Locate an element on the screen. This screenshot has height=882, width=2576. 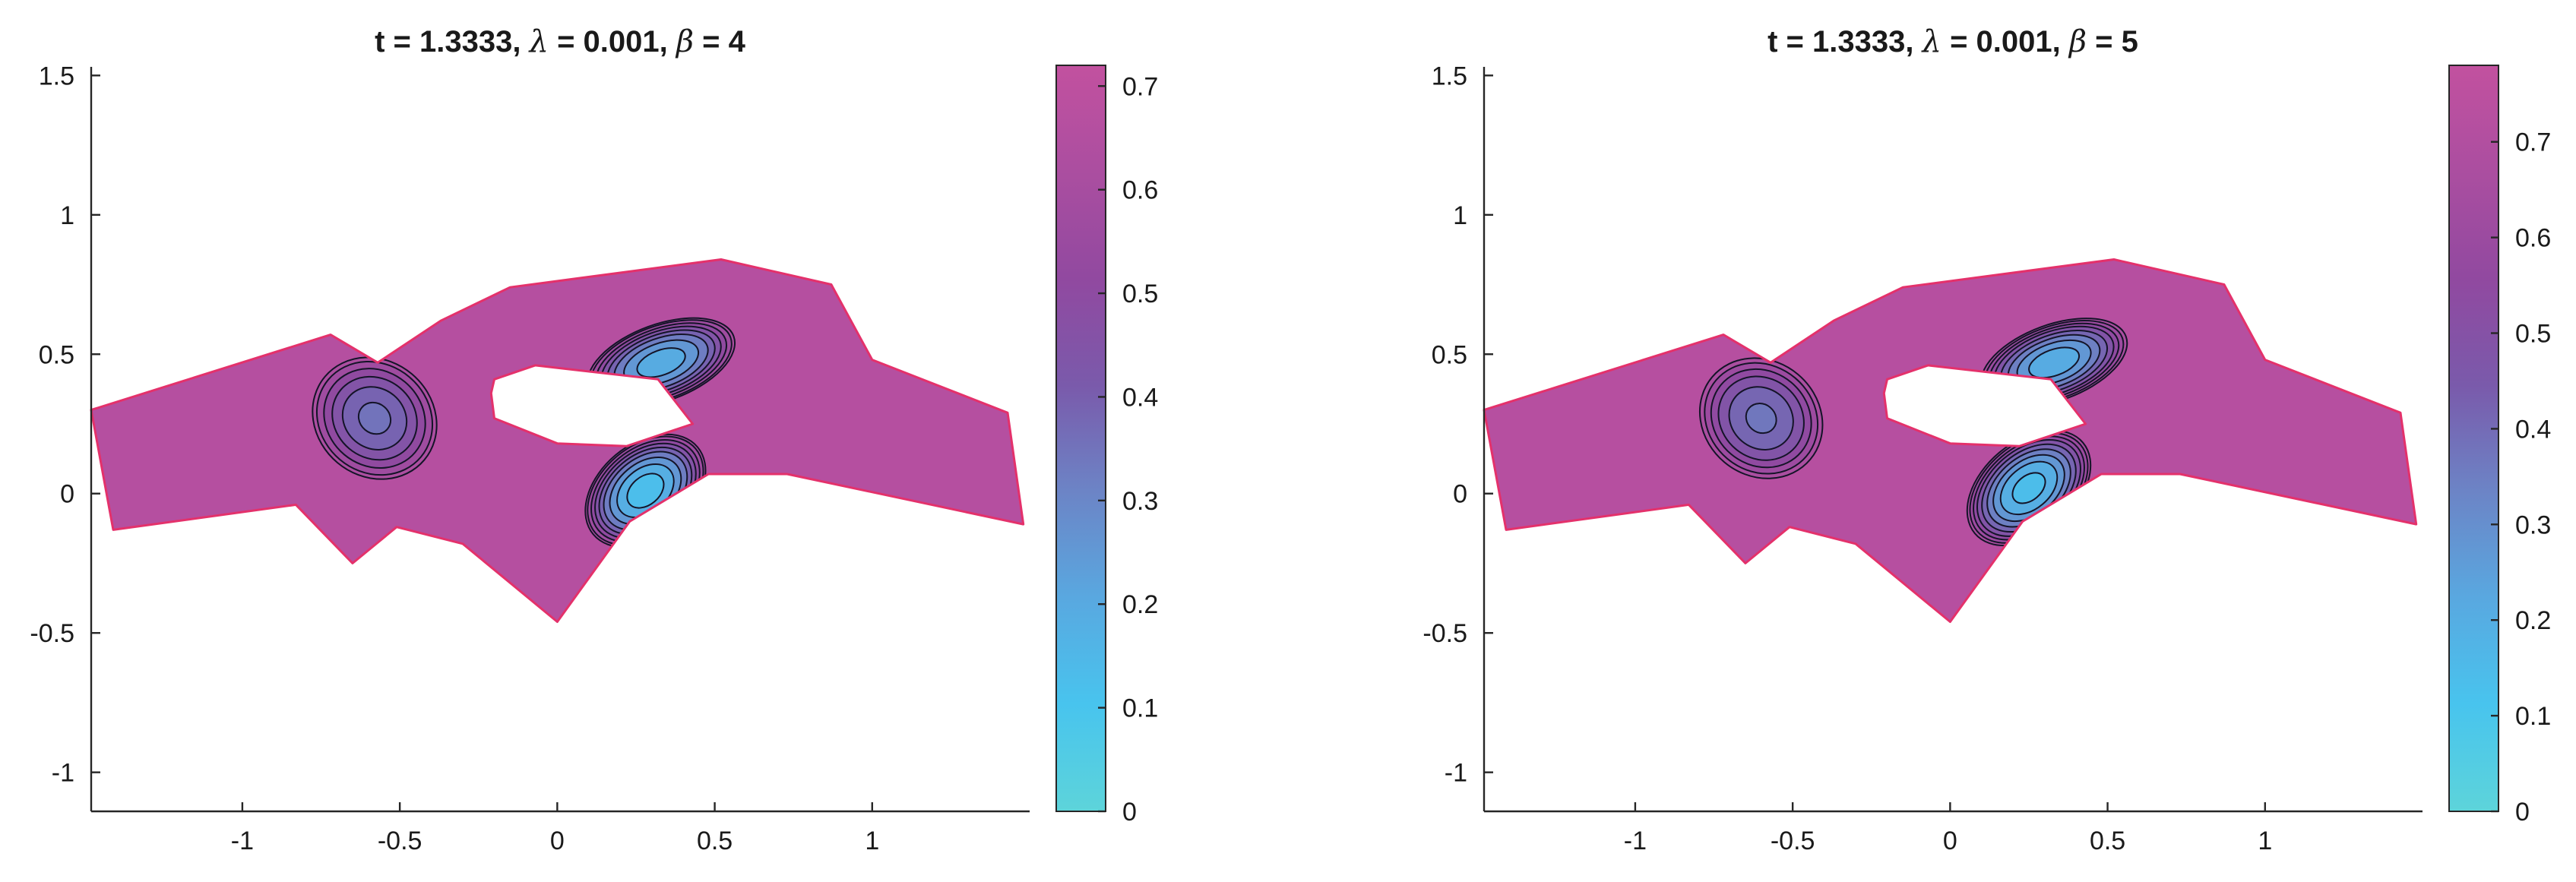
chart-title: t = 1.3333, λ = 0.001, β = 5 is located at coordinates (1953, 41).